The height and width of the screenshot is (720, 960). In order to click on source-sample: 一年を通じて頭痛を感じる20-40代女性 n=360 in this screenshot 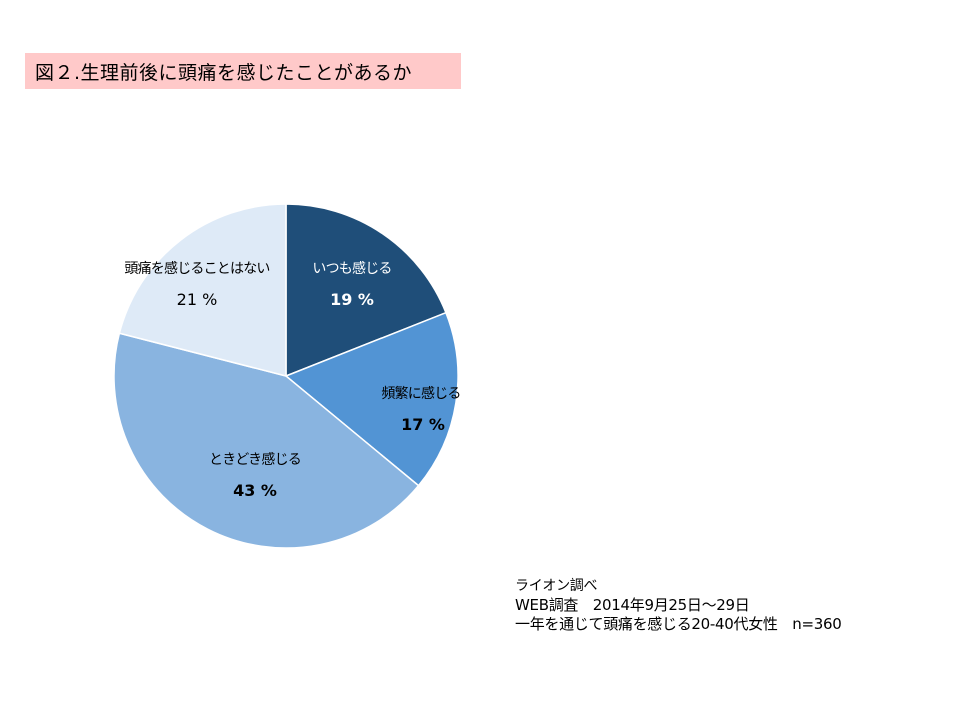, I will do `click(678, 624)`.